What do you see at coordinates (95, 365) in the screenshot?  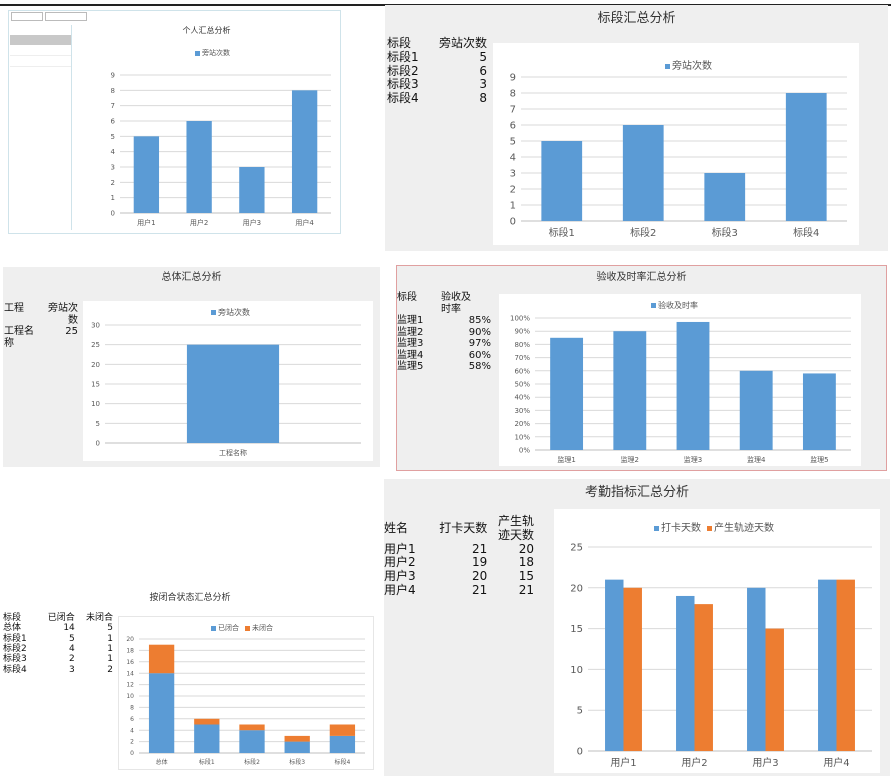 I see `y-tick-label: 20` at bounding box center [95, 365].